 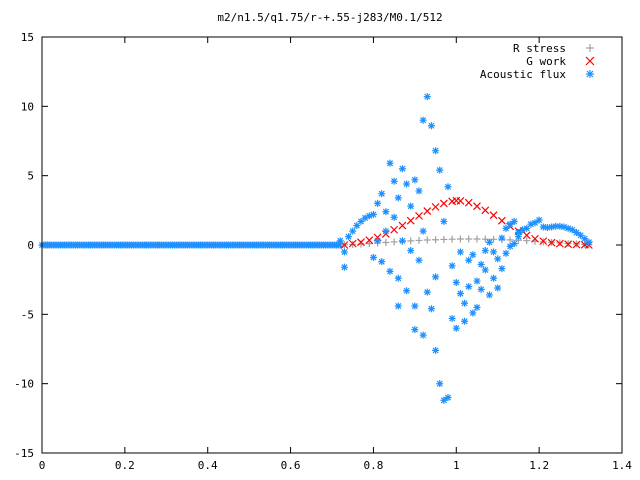 What do you see at coordinates (191, 245) in the screenshot?
I see `series-acoustic-flux-baseline` at bounding box center [191, 245].